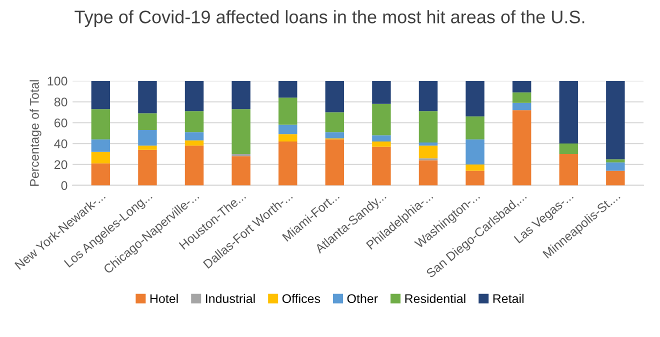 This screenshot has width=660, height=337. I want to click on legend-label: Offices, so click(301, 299).